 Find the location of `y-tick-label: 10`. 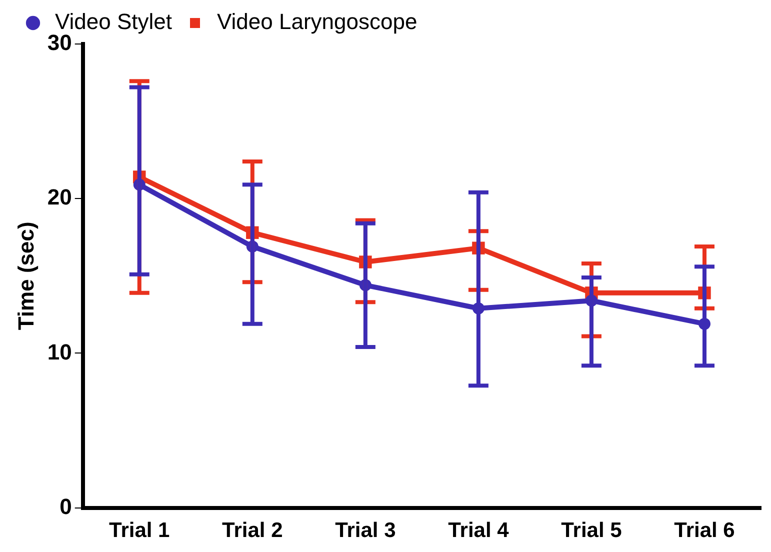

y-tick-label: 10 is located at coordinates (59, 351).